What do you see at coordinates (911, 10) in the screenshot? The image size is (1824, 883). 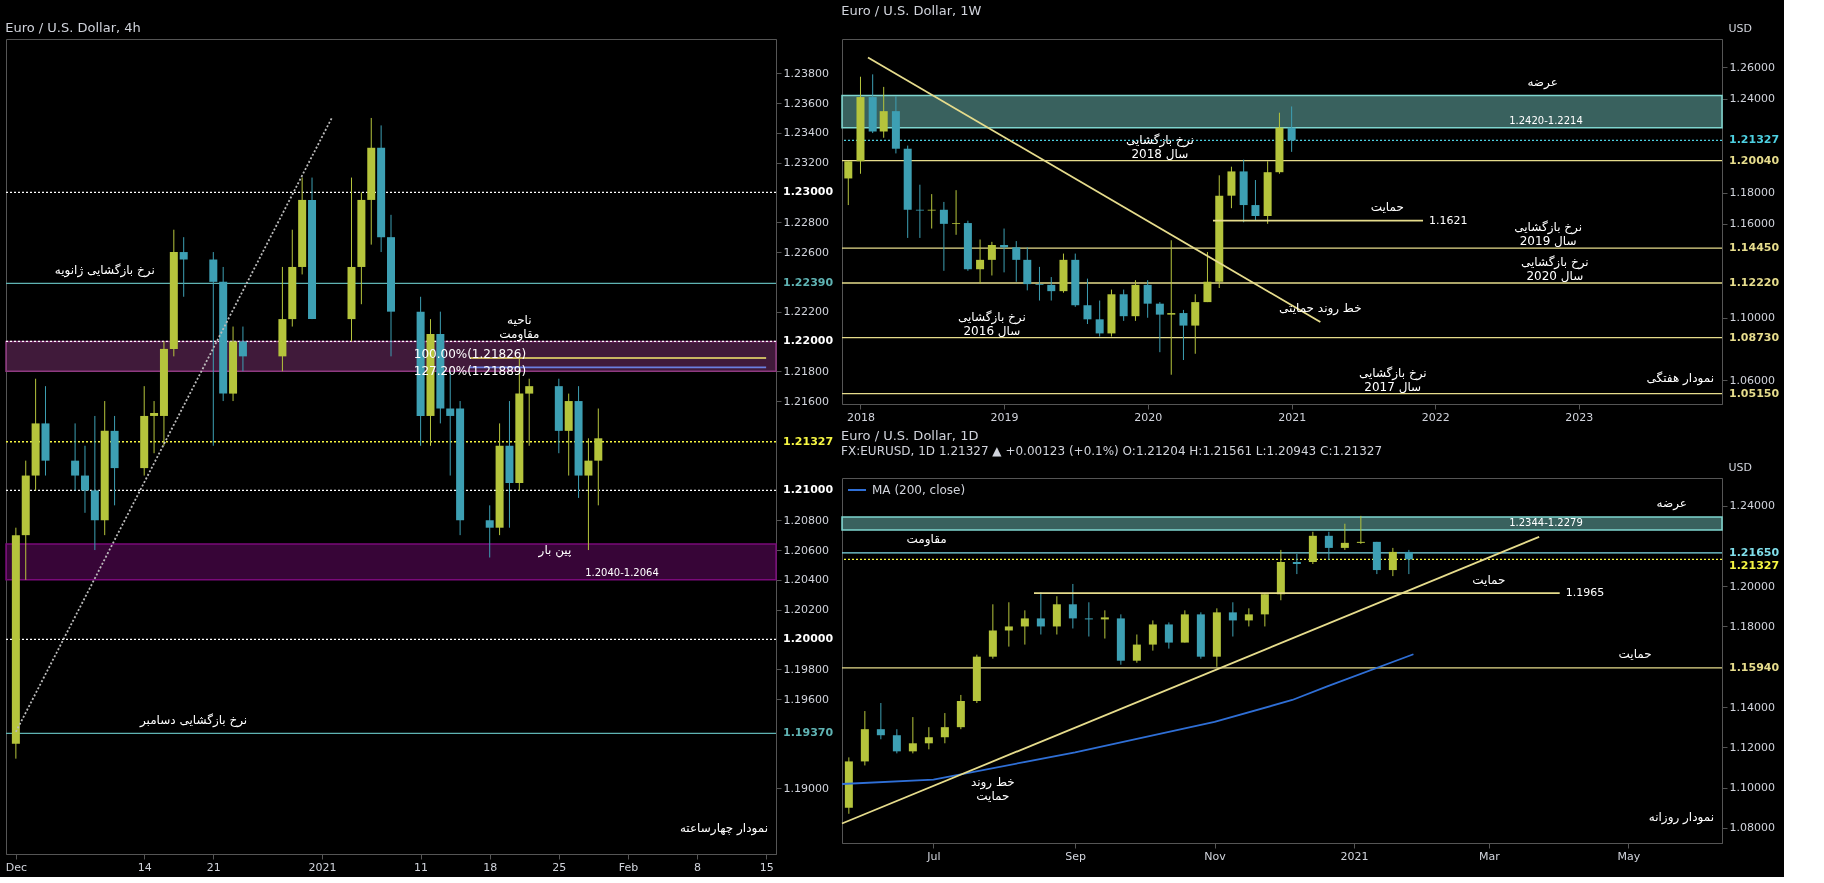 I see `chart-title: Euro / U.S. Dollar, 1W` at bounding box center [911, 10].